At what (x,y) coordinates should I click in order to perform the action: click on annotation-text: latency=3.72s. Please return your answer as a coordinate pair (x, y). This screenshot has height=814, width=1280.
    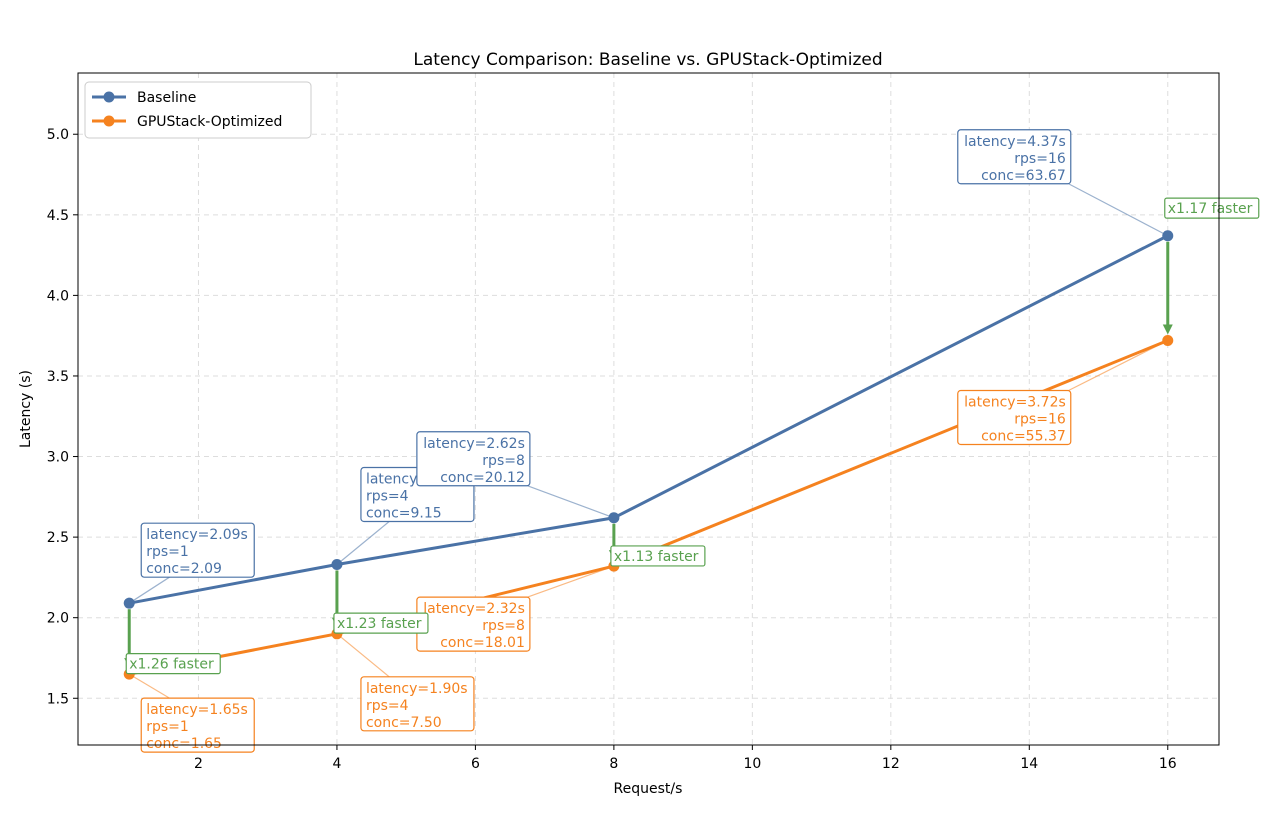
    Looking at the image, I should click on (1015, 403).